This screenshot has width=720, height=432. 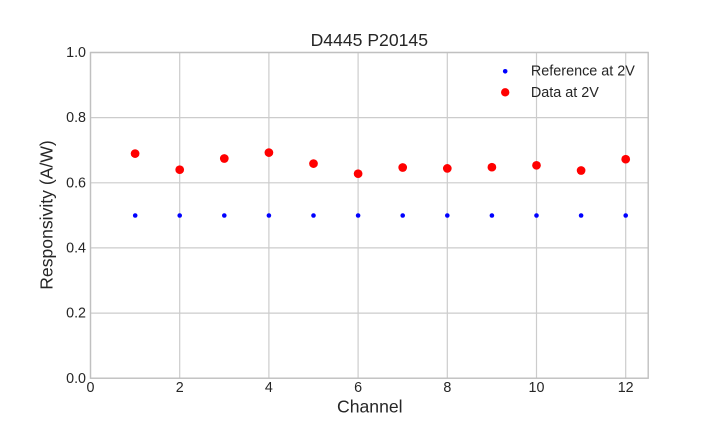 I want to click on svg-text: 6, so click(x=358, y=388).